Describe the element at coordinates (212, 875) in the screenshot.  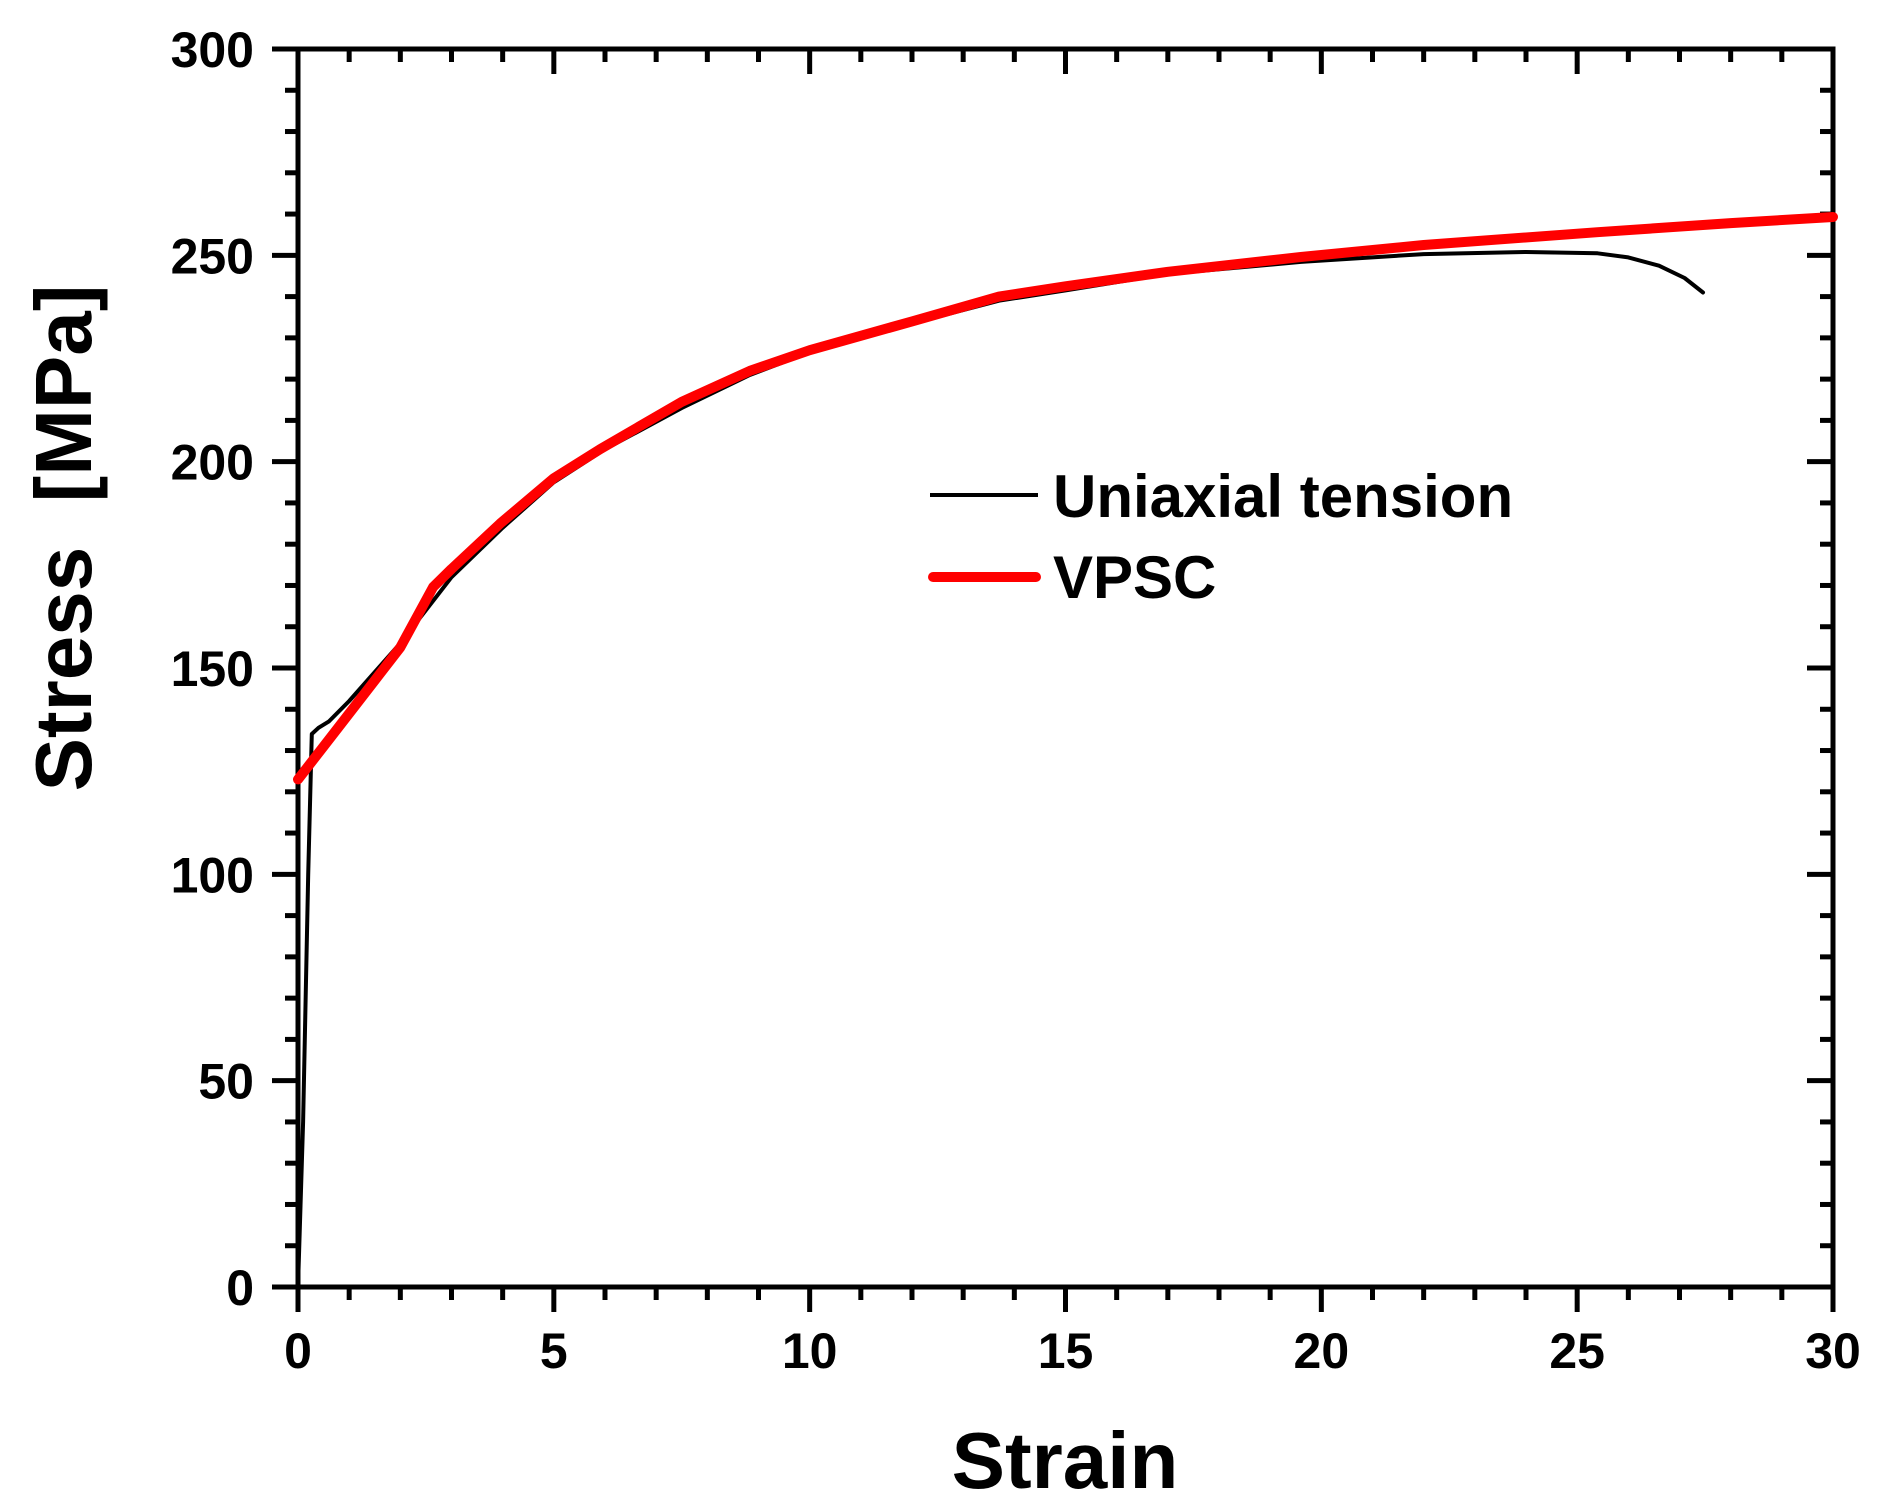
I see `y-tick-label: 100` at that location.